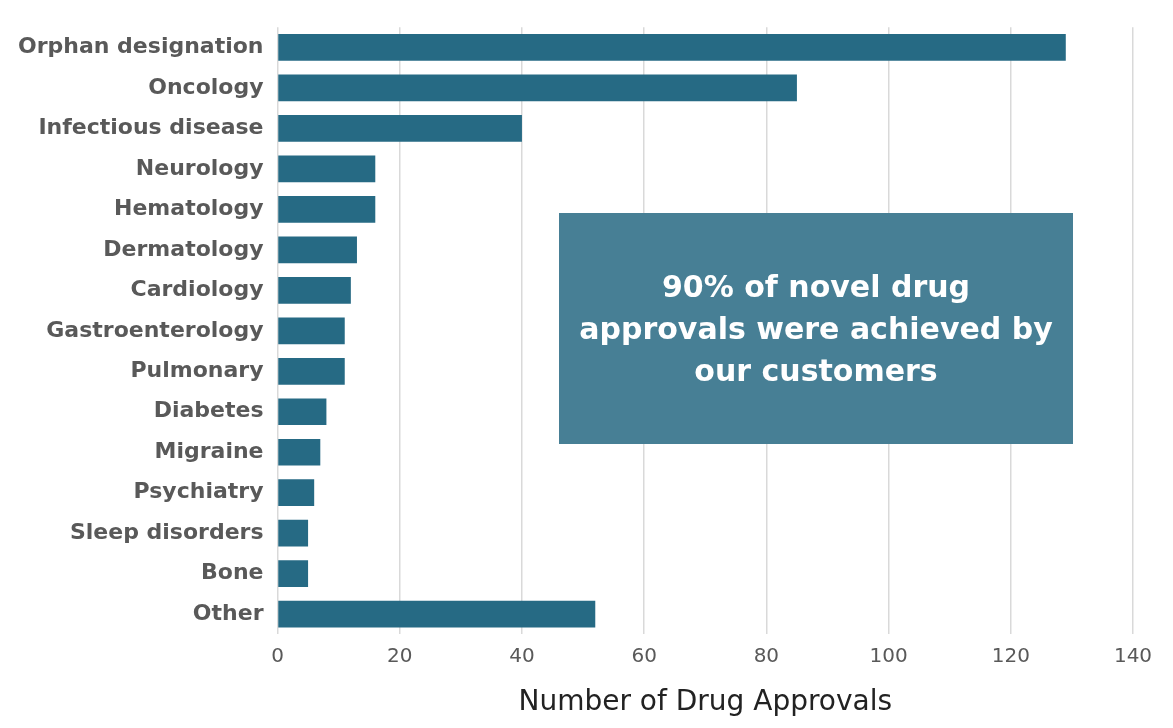 The height and width of the screenshot is (728, 1173). I want to click on x-axis-title: Number of Drug Approvals, so click(705, 701).